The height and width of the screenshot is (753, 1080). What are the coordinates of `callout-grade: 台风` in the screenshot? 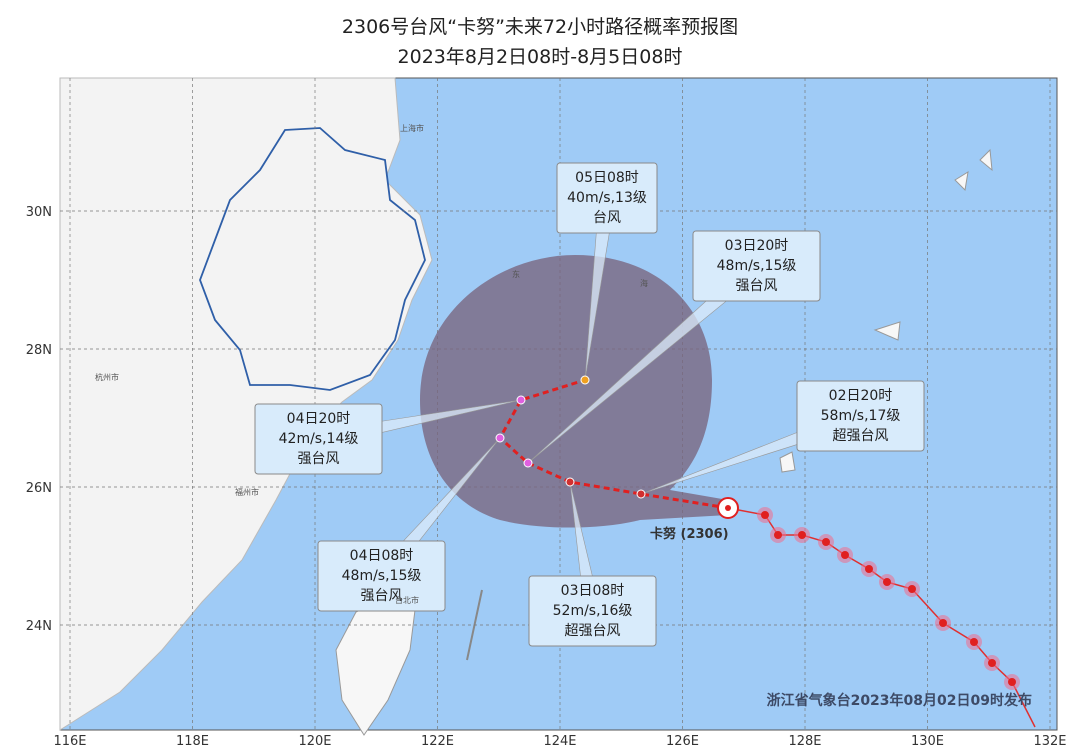 It's located at (607, 218).